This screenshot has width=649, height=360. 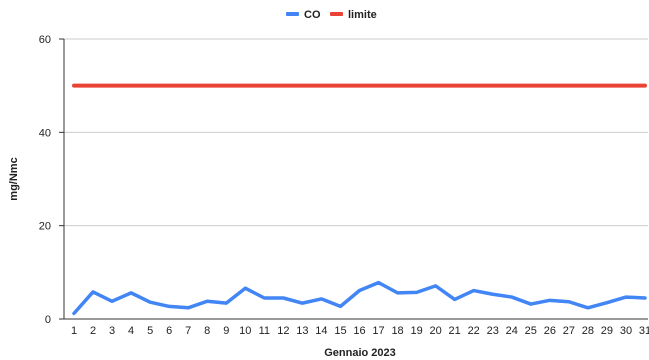 What do you see at coordinates (474, 331) in the screenshot?
I see `x-tick-label: 22` at bounding box center [474, 331].